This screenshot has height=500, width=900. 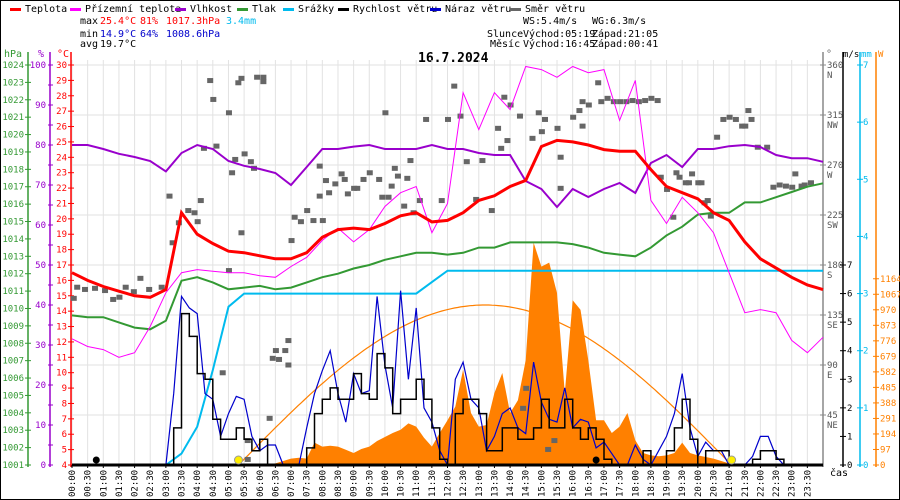 I want to click on direction-tick-compass: S, so click(x=829, y=276).